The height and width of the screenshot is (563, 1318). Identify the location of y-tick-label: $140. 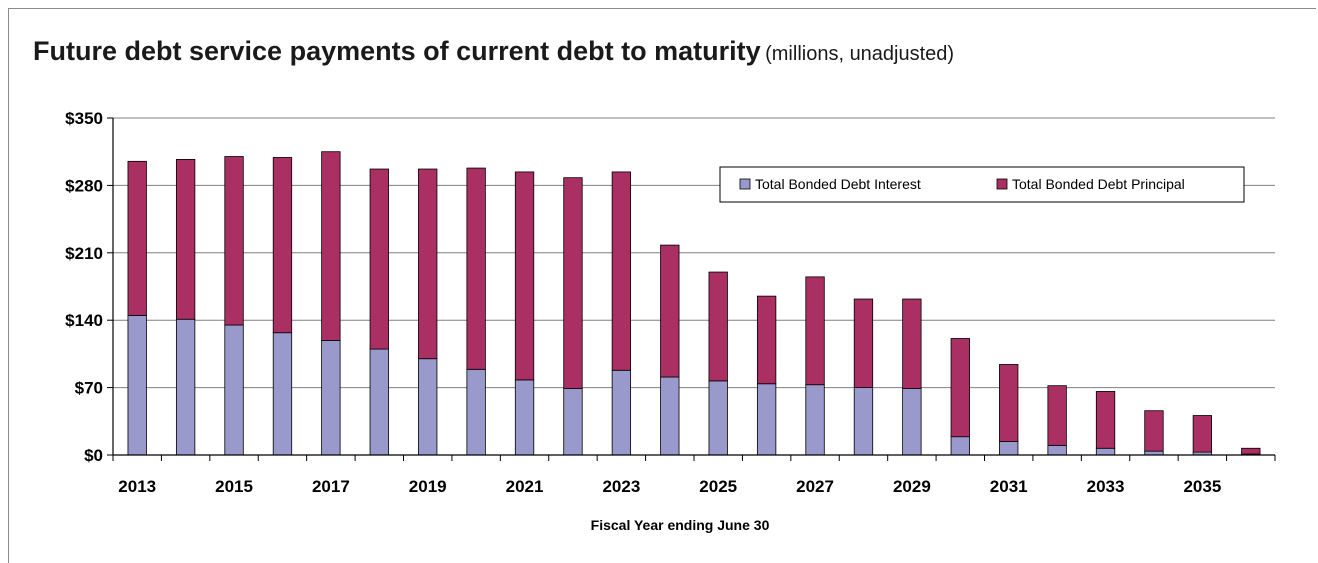
(84, 320).